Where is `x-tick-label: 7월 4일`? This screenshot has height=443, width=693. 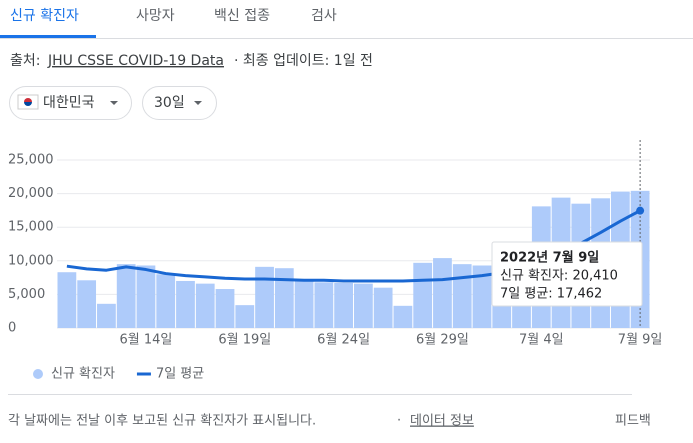
x-tick-label: 7월 4일 is located at coordinates (541, 340).